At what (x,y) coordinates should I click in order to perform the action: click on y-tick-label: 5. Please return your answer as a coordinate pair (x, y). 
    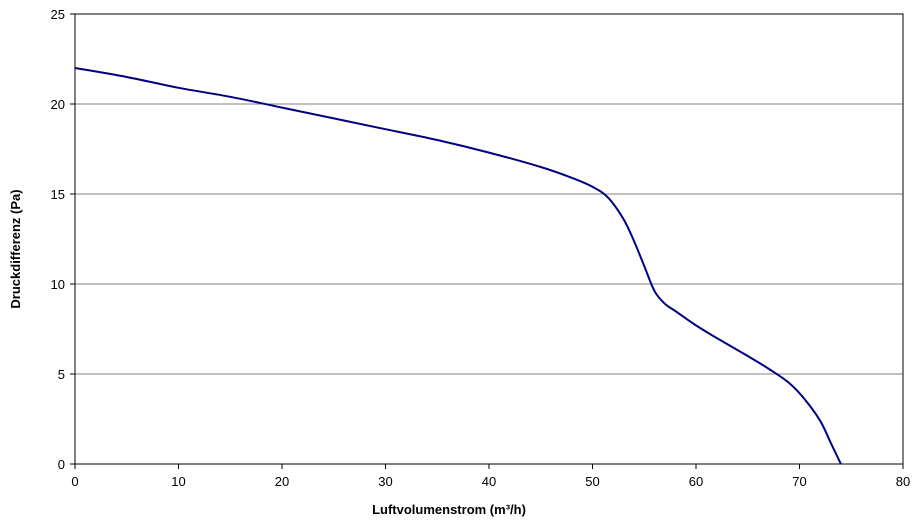
    Looking at the image, I should click on (61, 374).